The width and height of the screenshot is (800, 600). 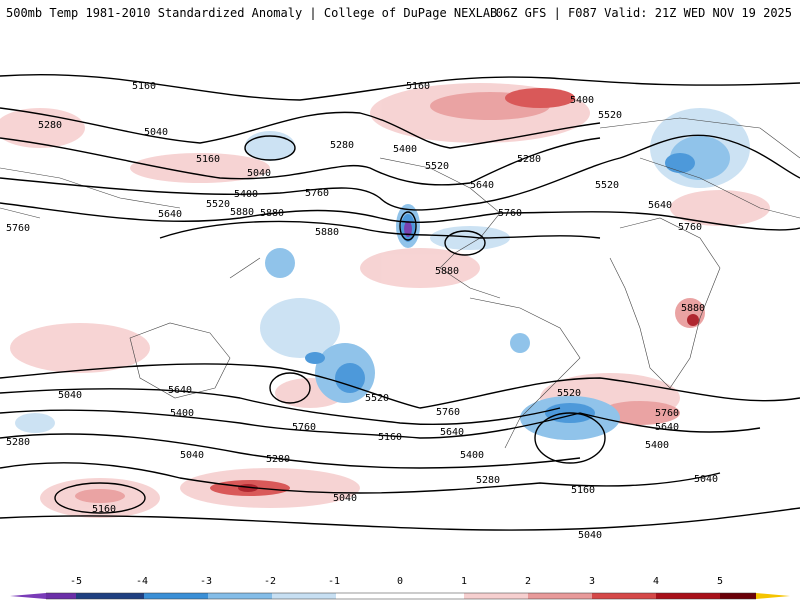 I want to click on colorbar-end-low, so click(x=28, y=596).